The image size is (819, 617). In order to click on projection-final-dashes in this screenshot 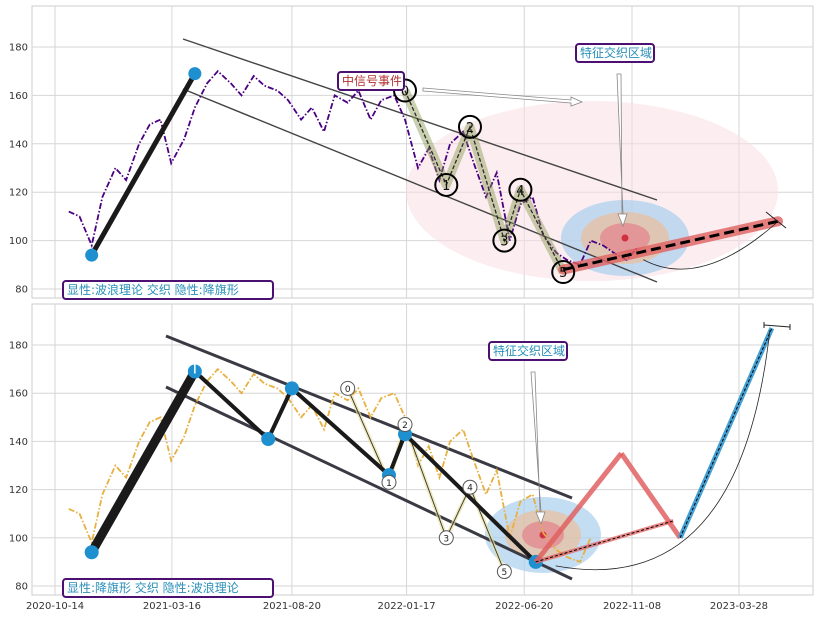, I will do `click(726, 433)`.